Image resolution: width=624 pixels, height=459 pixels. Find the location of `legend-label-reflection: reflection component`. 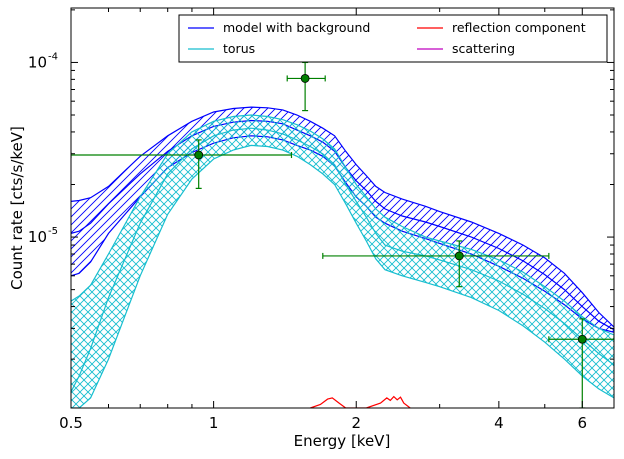

legend-label-reflection: reflection component is located at coordinates (519, 27).